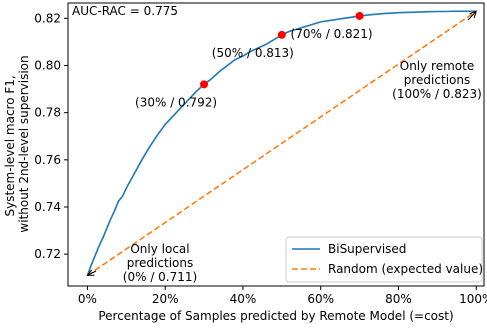 This screenshot has width=487, height=328. What do you see at coordinates (87, 299) in the screenshot?
I see `x-tick-label: 0%` at bounding box center [87, 299].